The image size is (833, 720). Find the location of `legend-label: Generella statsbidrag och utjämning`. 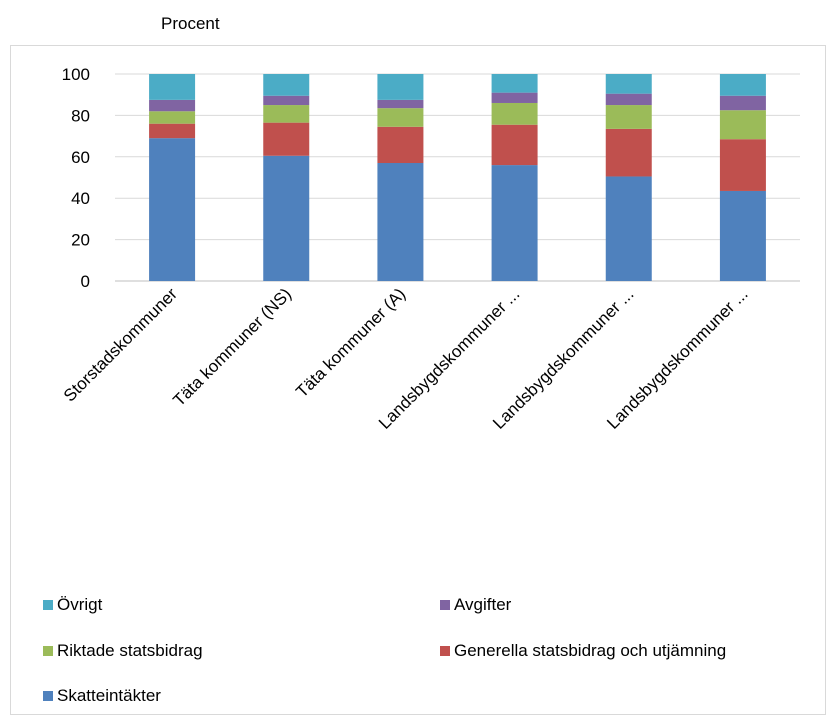

legend-label: Generella statsbidrag och utjämning is located at coordinates (590, 650).